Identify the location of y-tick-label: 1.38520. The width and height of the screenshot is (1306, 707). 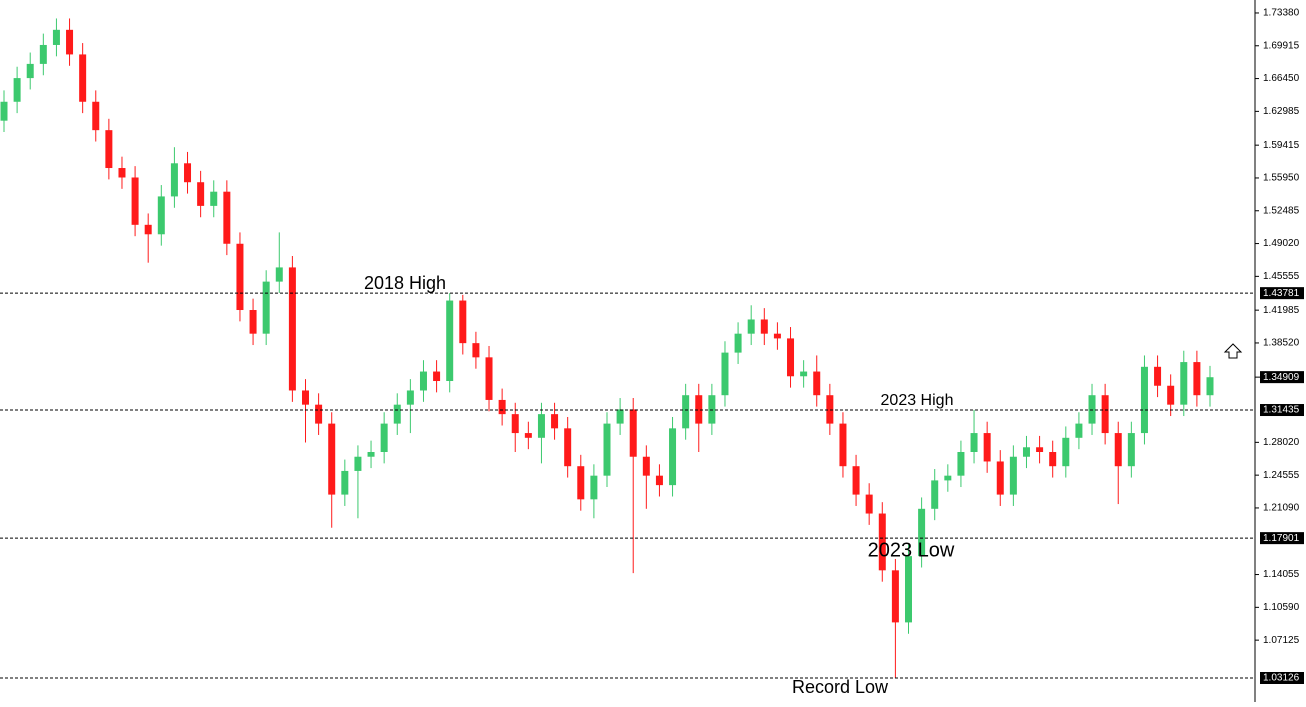
(1281, 343).